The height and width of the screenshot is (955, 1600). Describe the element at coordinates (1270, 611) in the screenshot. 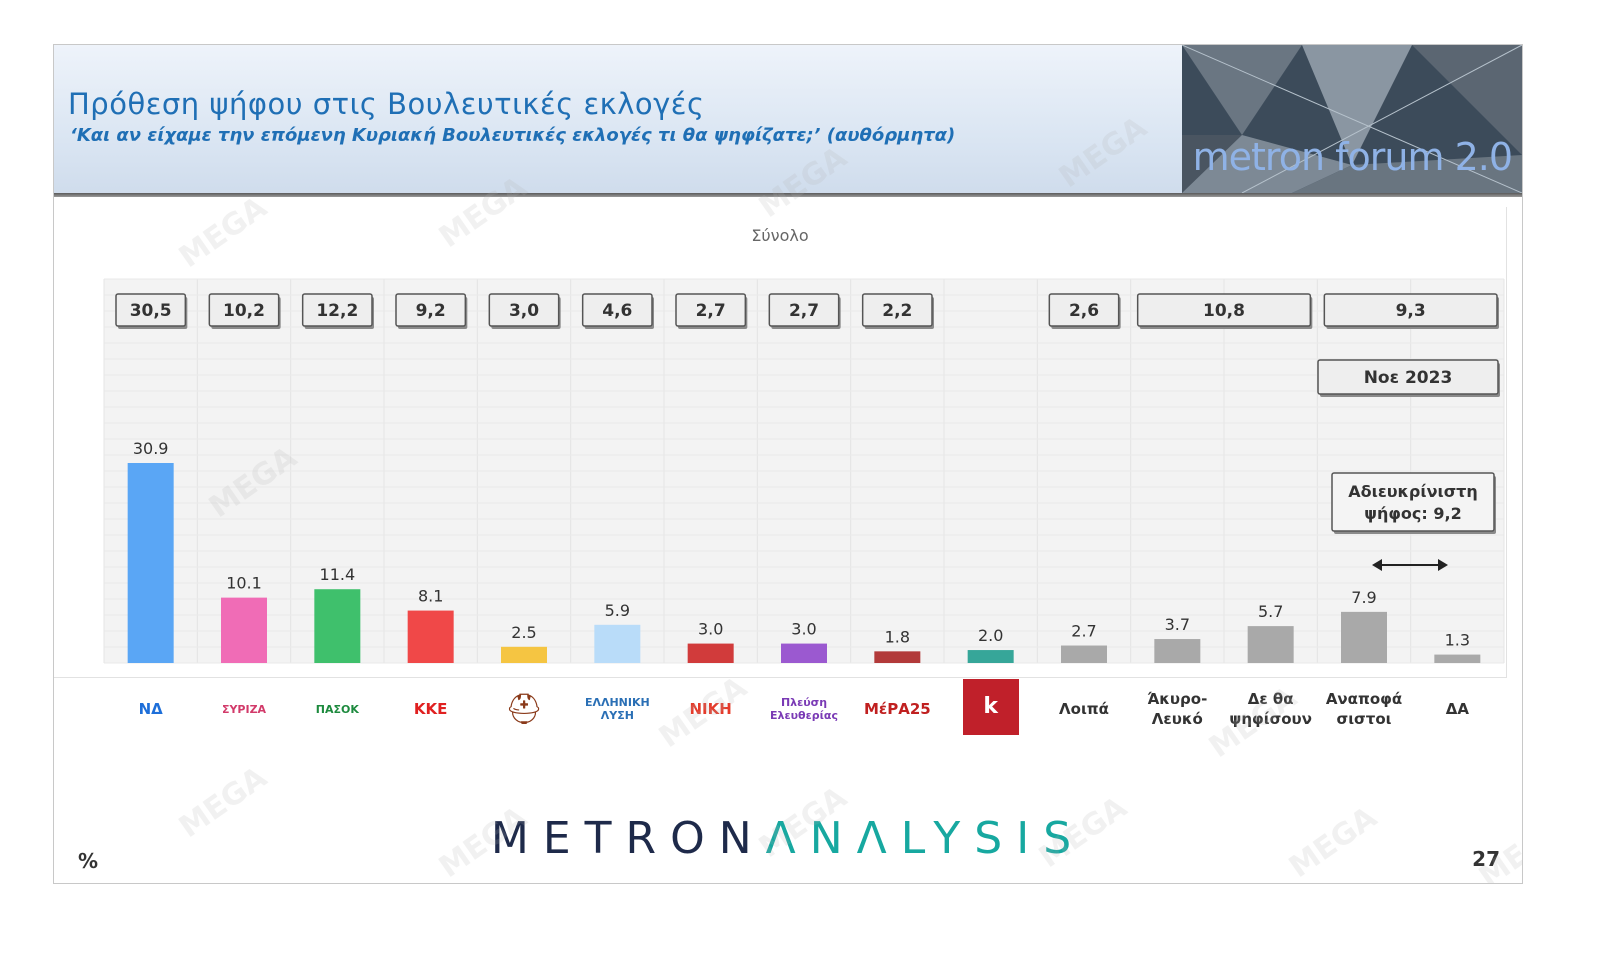

I see `data-label: 5.7` at that location.